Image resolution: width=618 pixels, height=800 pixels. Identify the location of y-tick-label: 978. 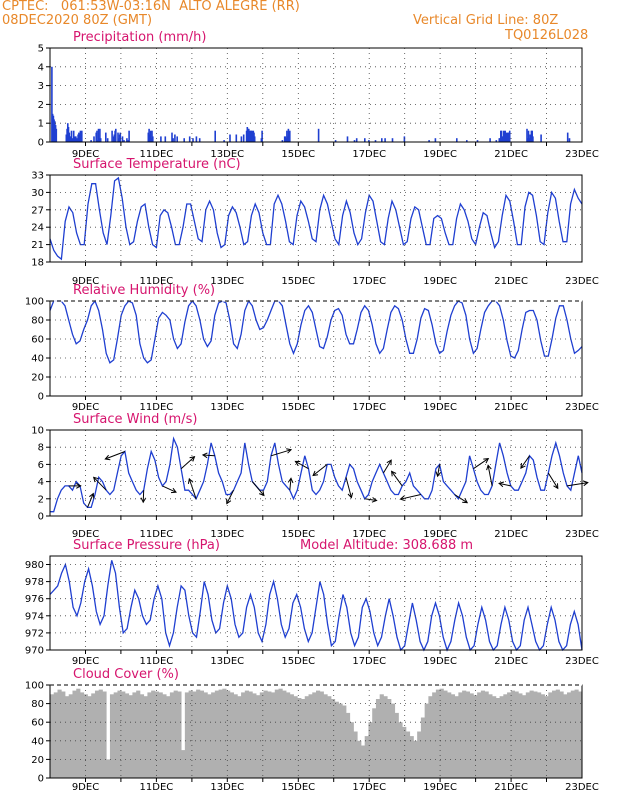
(34, 582).